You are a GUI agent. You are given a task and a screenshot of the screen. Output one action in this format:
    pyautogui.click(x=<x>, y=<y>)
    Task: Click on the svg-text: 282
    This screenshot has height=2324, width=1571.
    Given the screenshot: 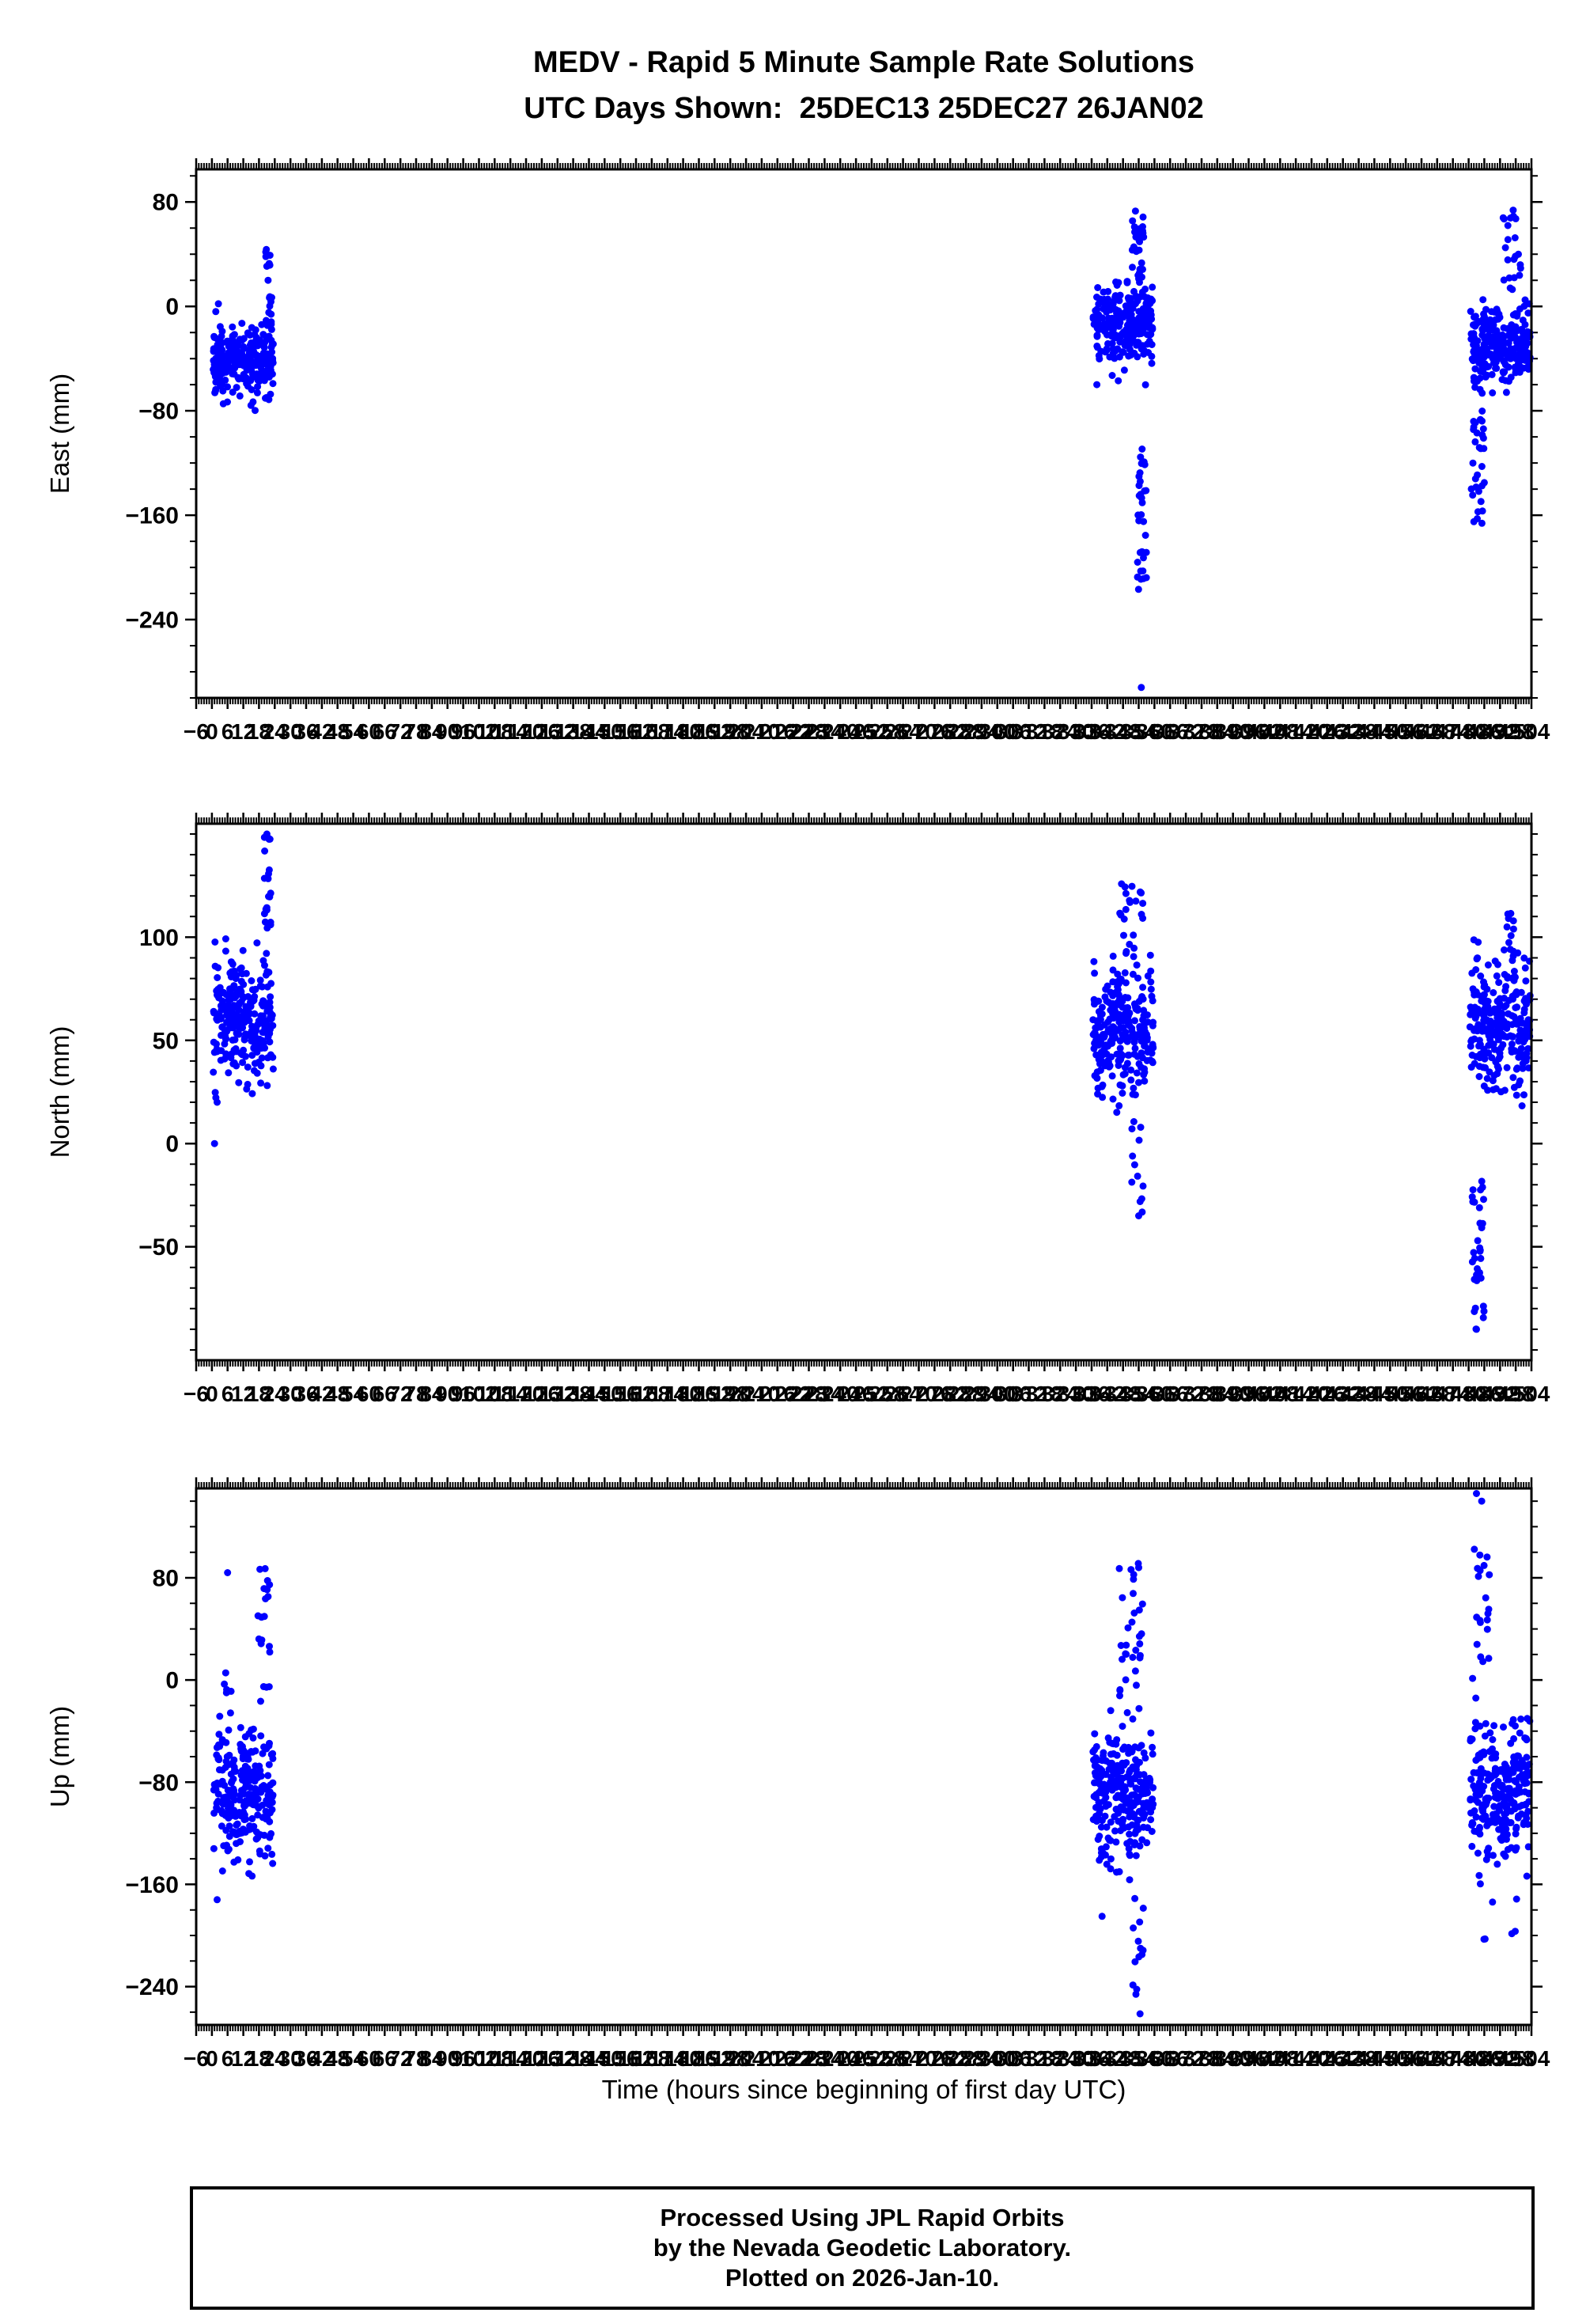 What is the action you would take?
    pyautogui.click(x=950, y=2058)
    